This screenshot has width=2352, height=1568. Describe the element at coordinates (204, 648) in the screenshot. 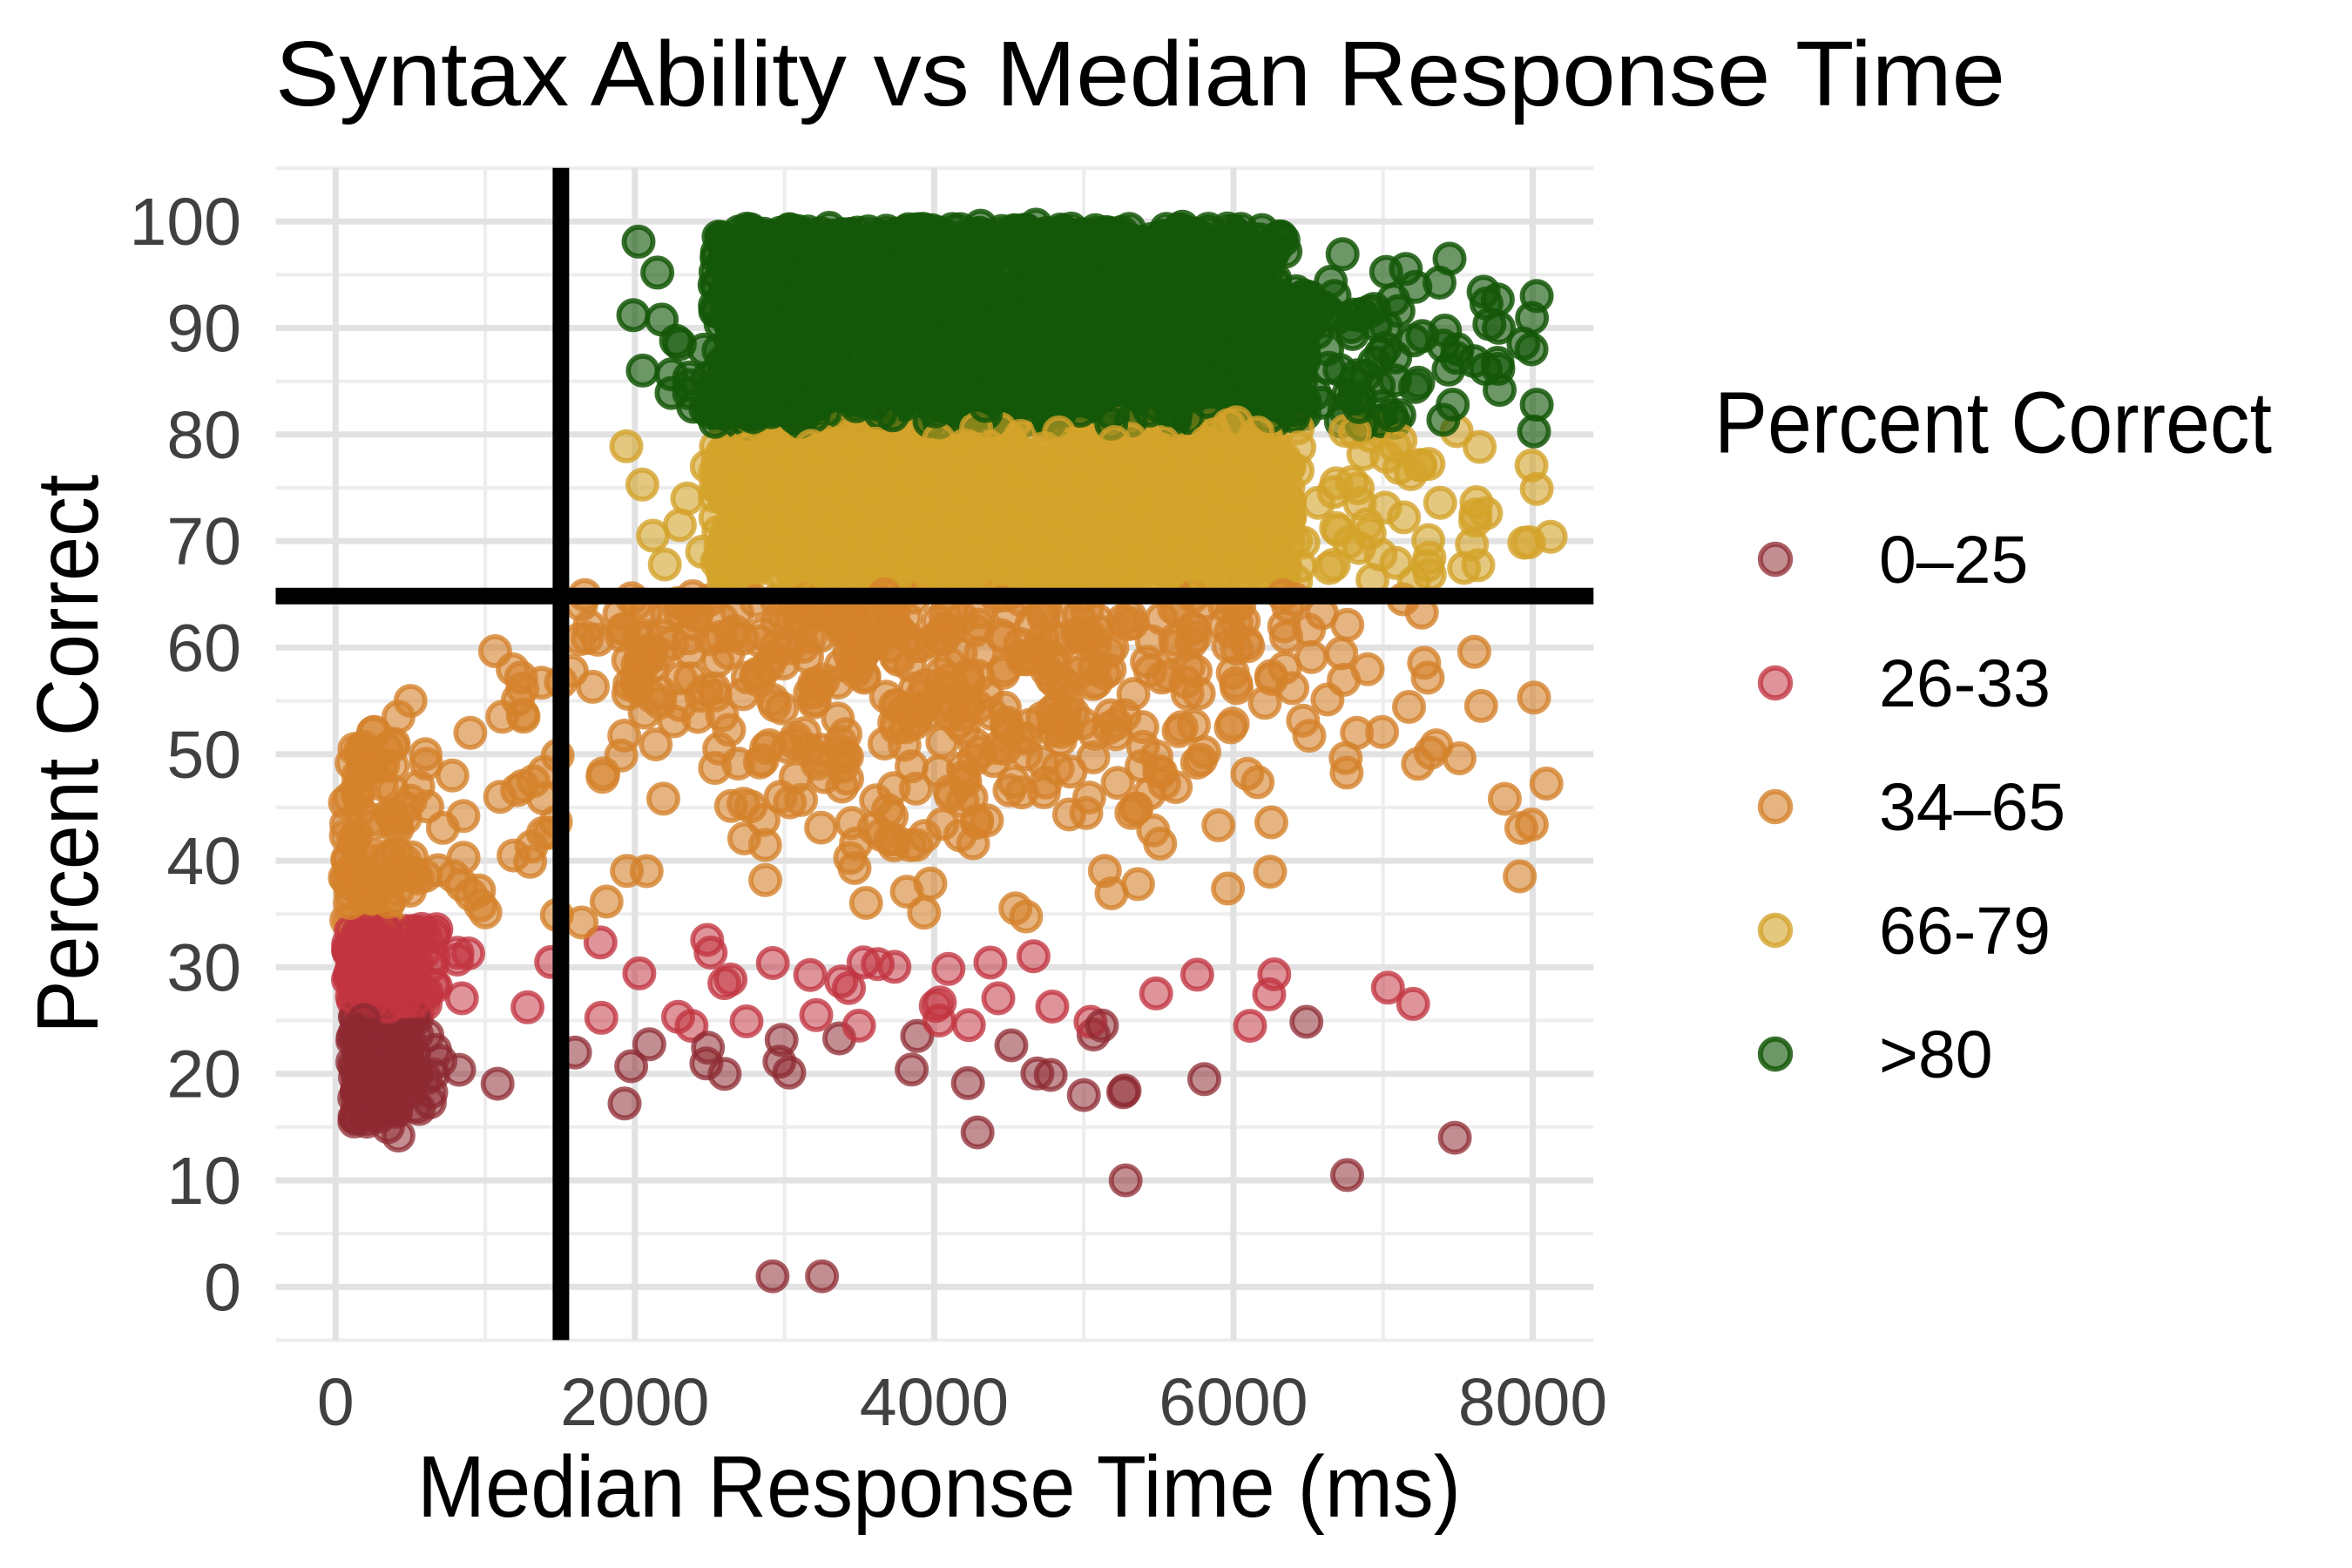

I see `svg-text: 60` at that location.